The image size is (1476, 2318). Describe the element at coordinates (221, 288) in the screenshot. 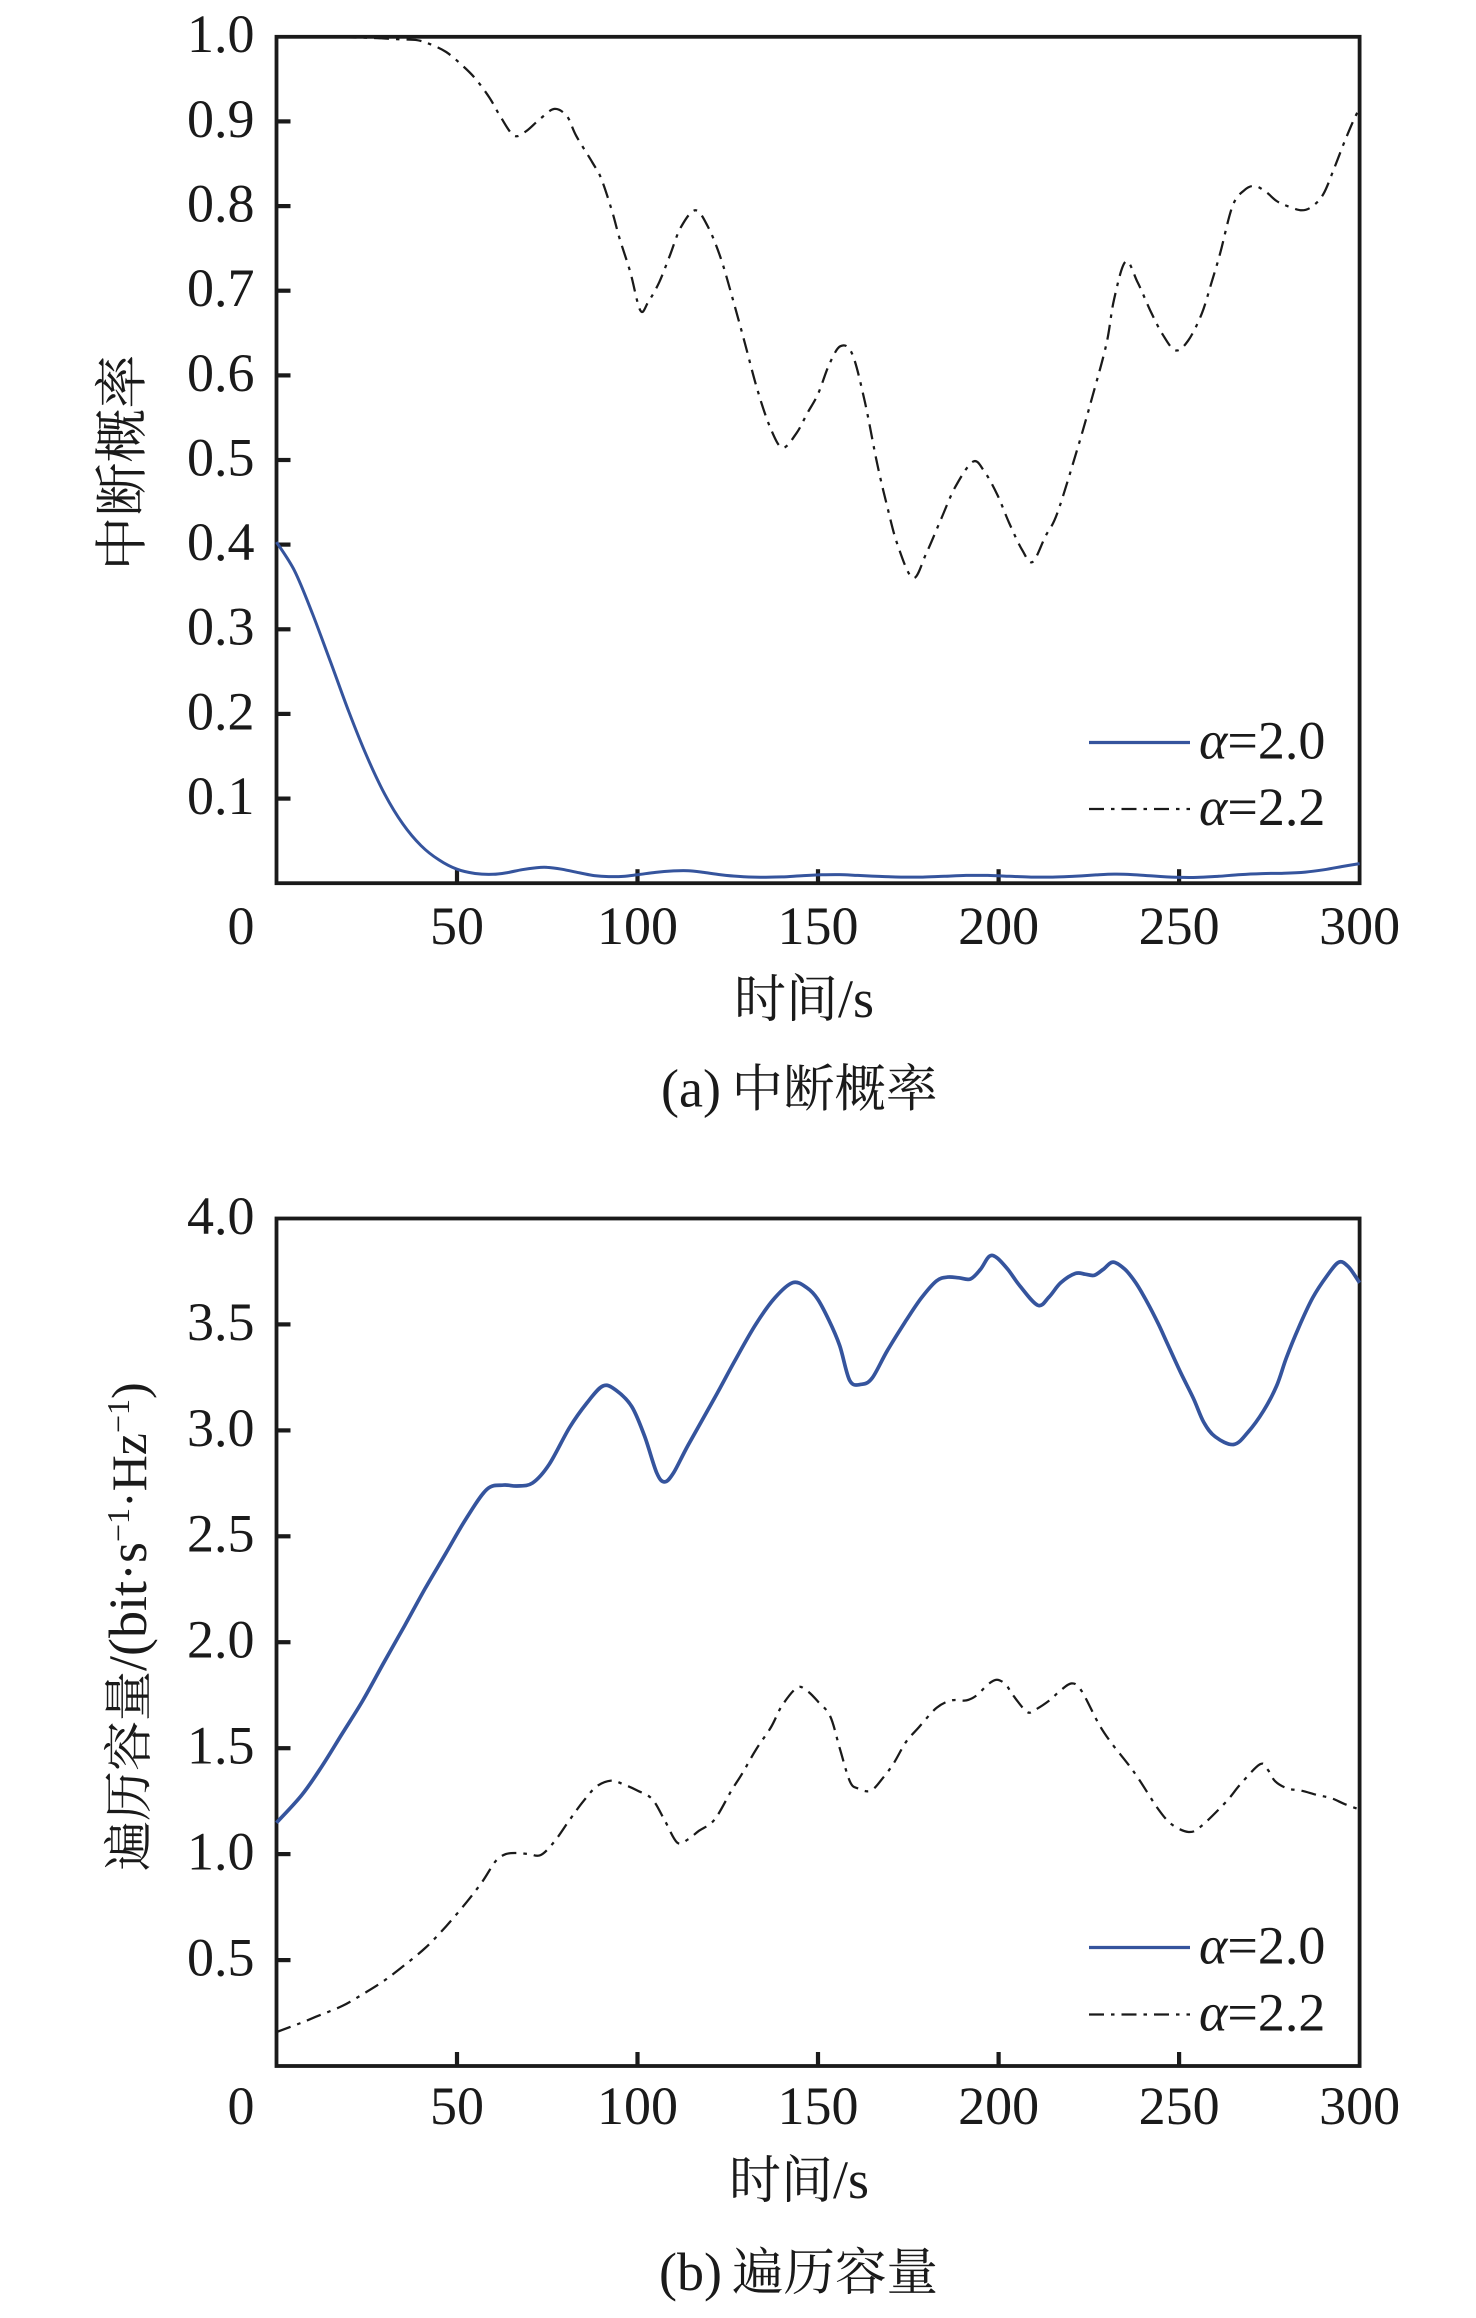

I see `svg-text: 0.7` at that location.